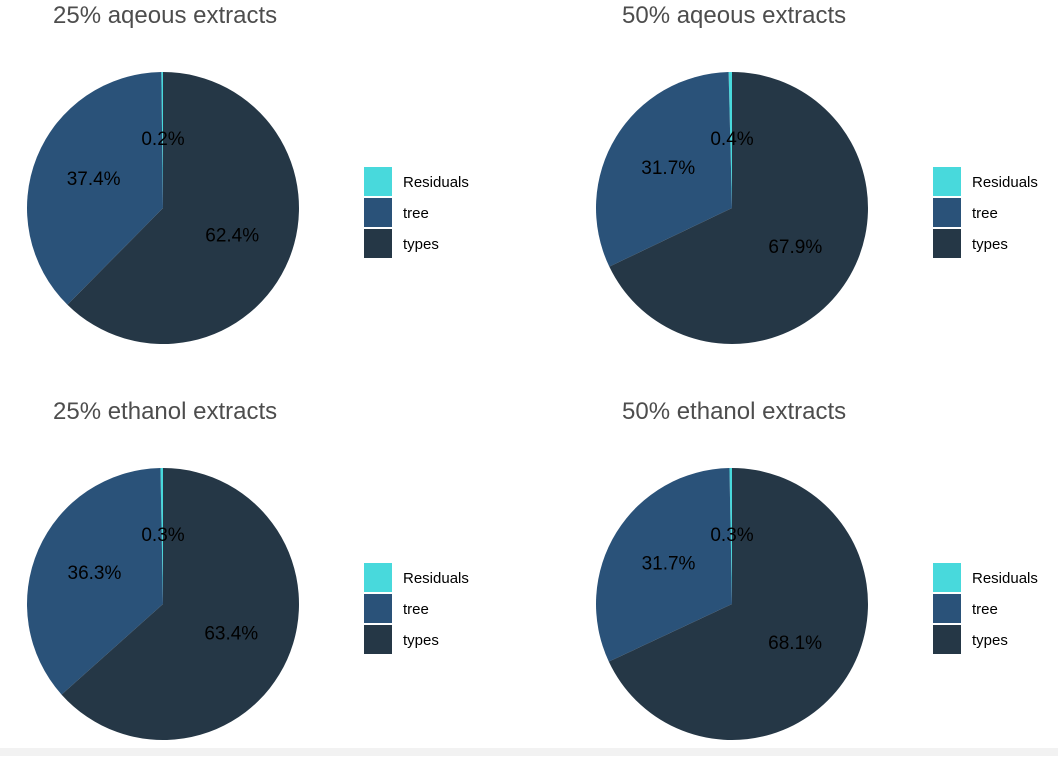 The image size is (1058, 774). Describe the element at coordinates (795, 643) in the screenshot. I see `data-label-types: 68.1%` at that location.